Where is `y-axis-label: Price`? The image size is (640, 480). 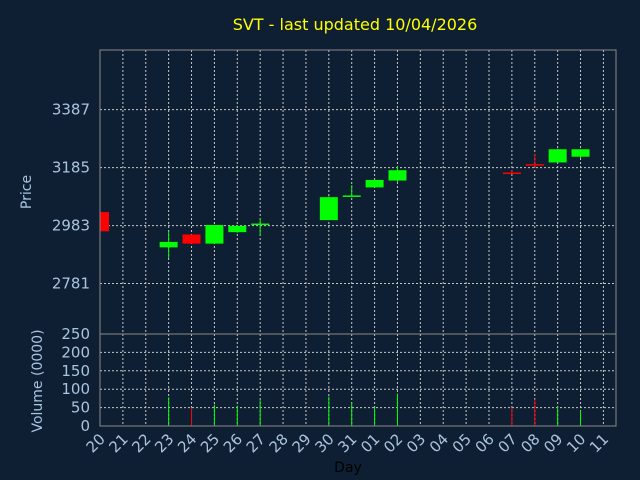
y-axis-label: Price is located at coordinates (27, 192).